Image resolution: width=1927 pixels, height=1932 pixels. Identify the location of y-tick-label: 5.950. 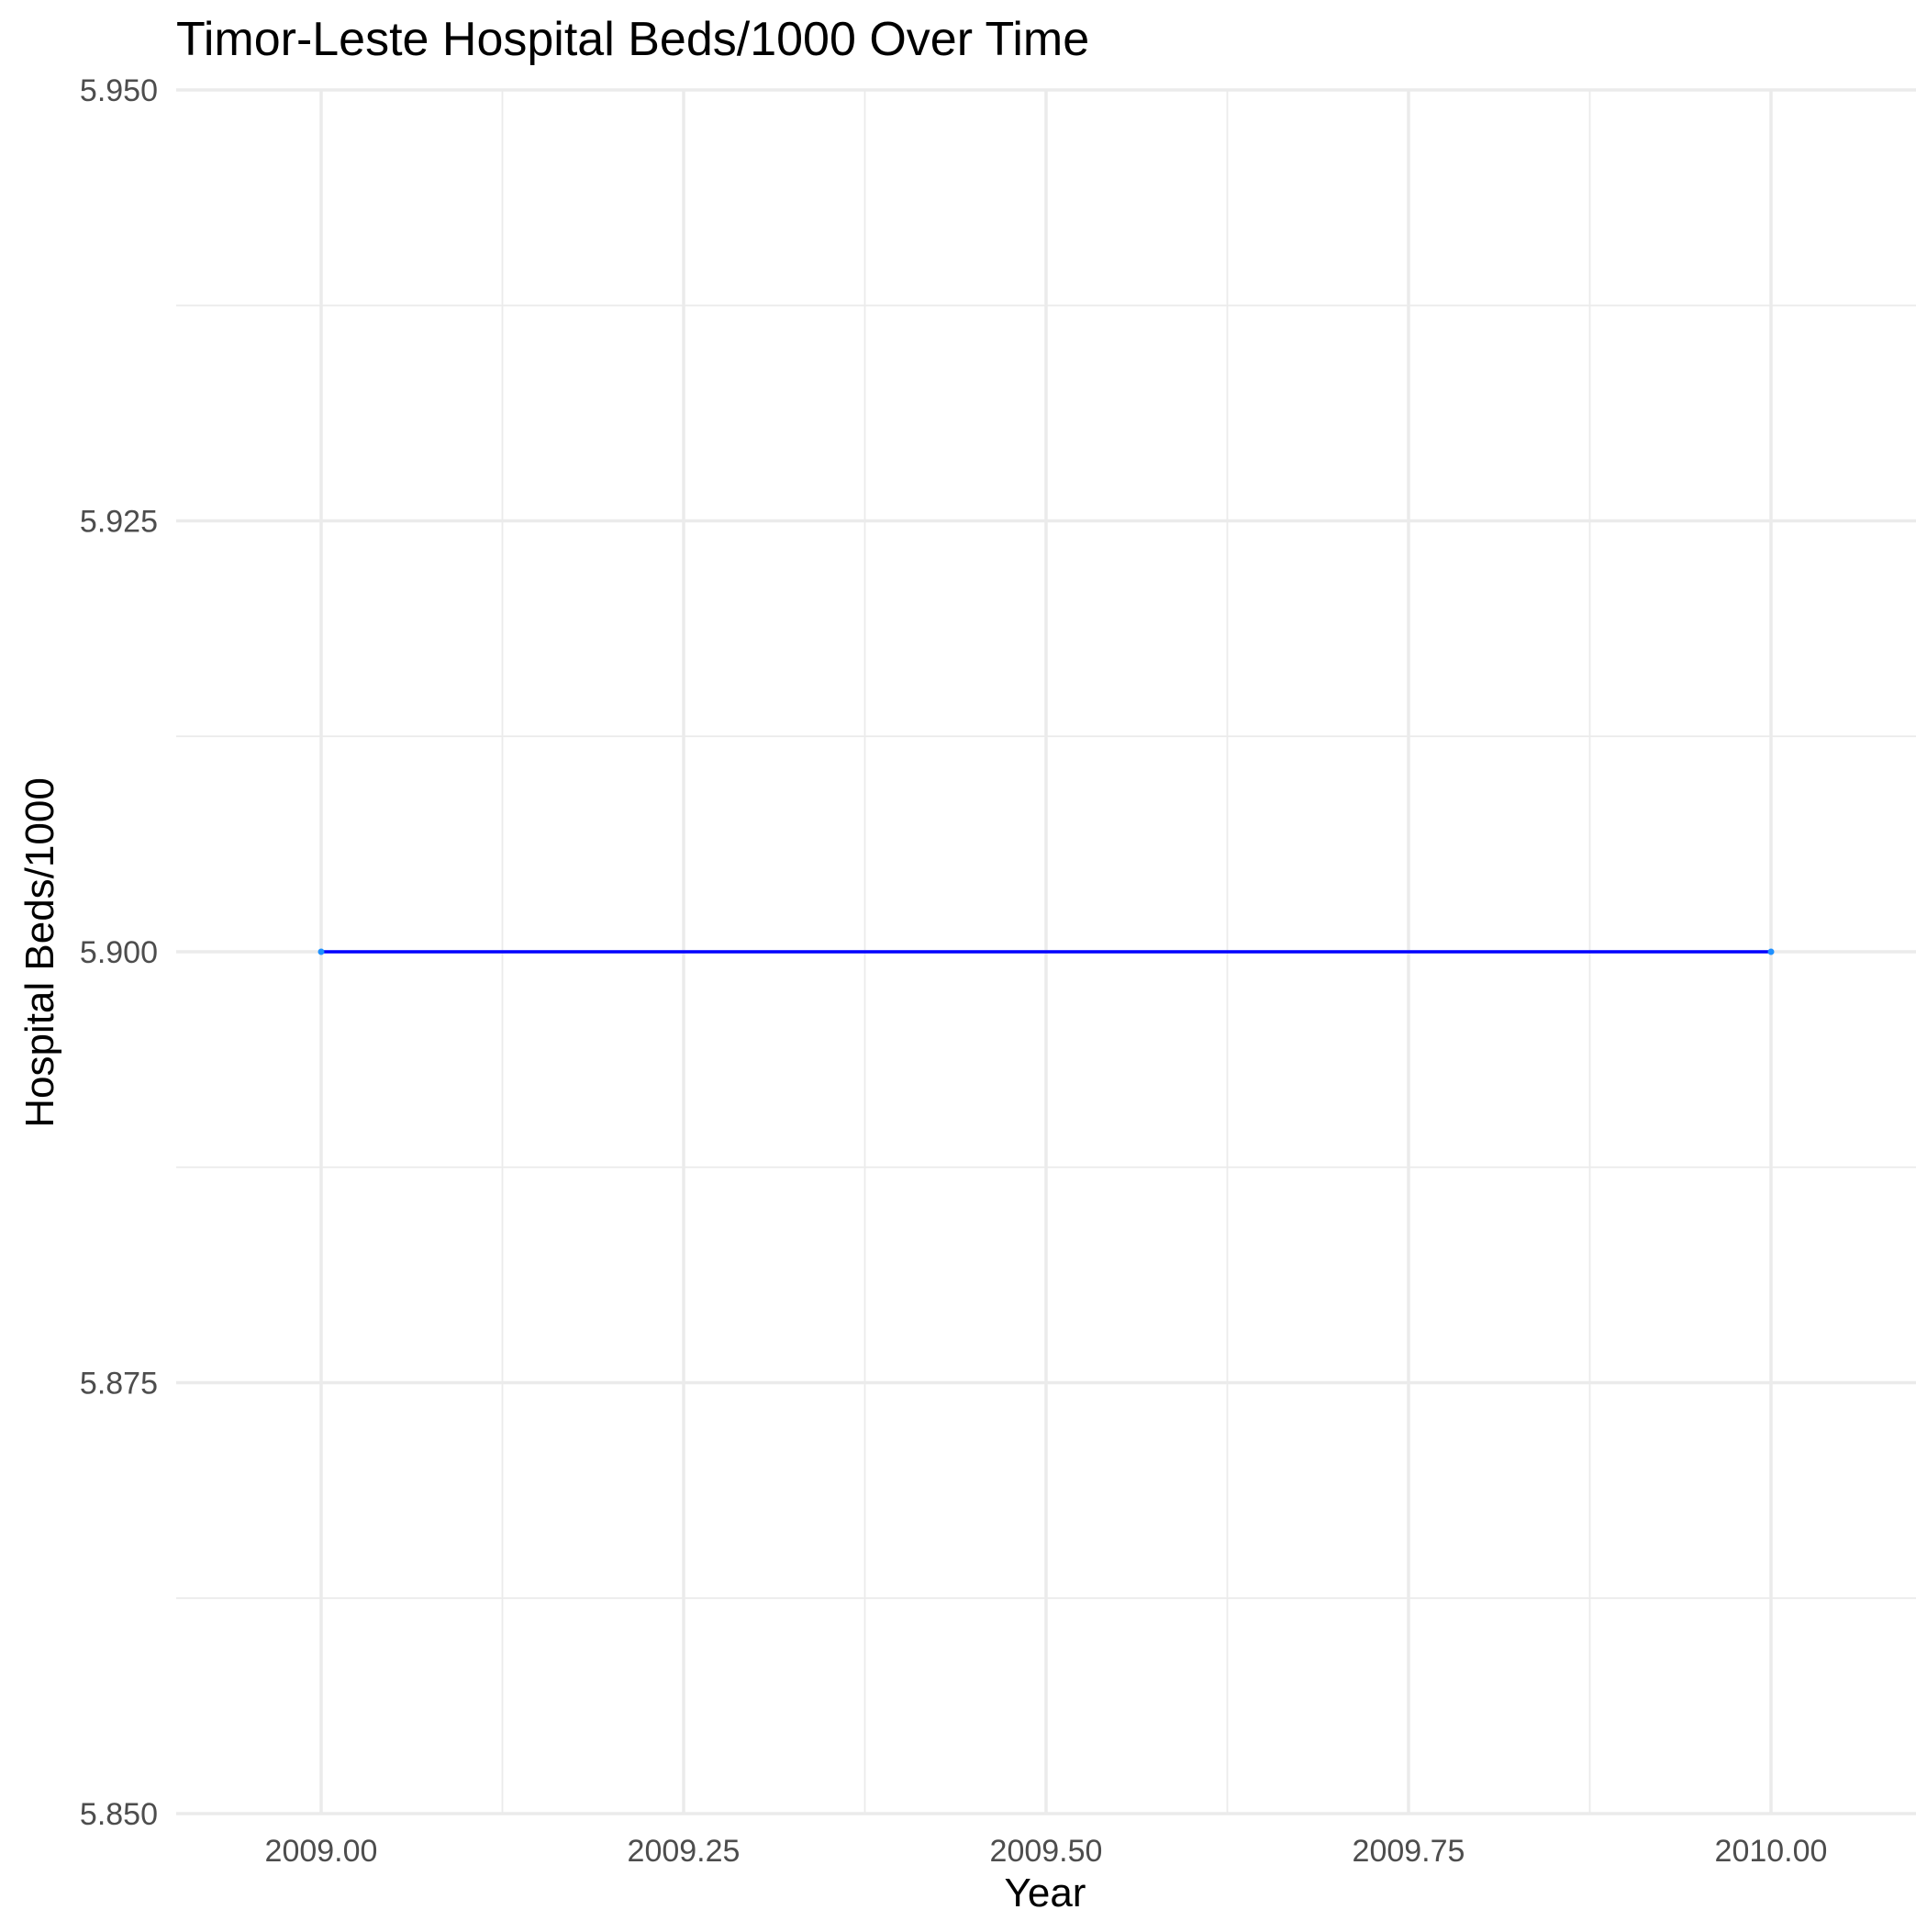
(119, 90).